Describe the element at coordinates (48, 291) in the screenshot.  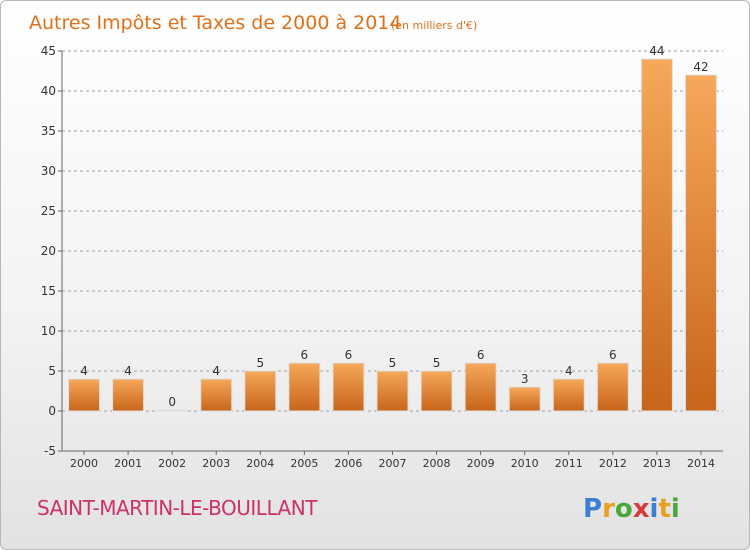
I see `y-tick-label: 15` at that location.